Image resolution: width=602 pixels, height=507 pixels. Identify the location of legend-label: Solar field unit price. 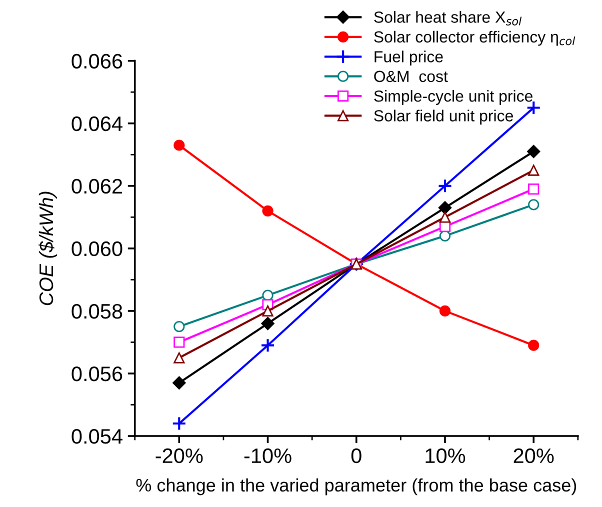
(443, 117).